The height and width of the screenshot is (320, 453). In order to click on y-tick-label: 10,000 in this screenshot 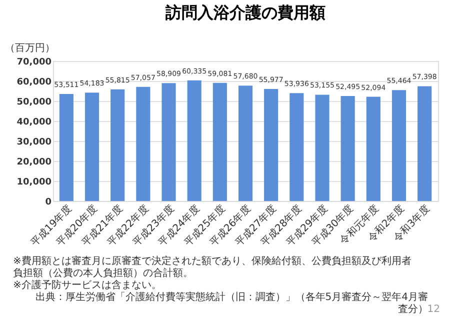, I will do `click(34, 183)`.